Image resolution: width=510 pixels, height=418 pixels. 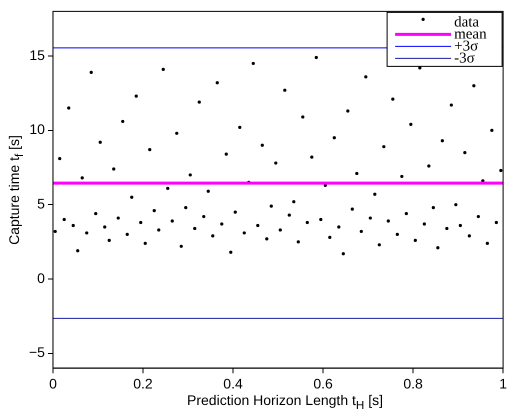 I want to click on legend-label: data, so click(x=467, y=22).